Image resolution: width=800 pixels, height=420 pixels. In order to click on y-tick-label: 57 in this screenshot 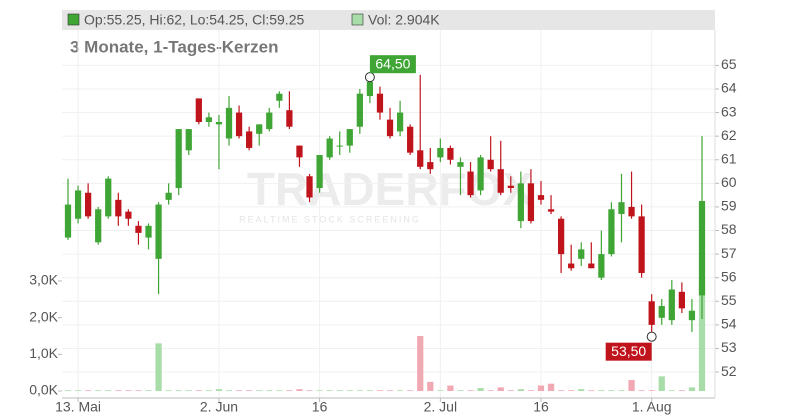, I will do `click(729, 253)`.